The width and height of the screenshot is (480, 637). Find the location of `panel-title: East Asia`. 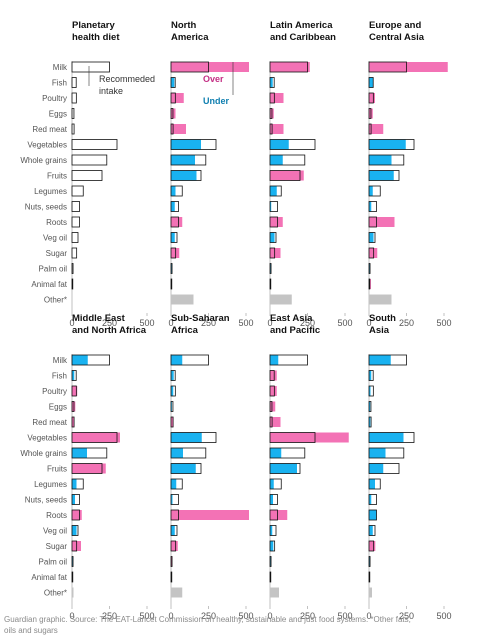

panel-title: East Asia is located at coordinates (291, 318).